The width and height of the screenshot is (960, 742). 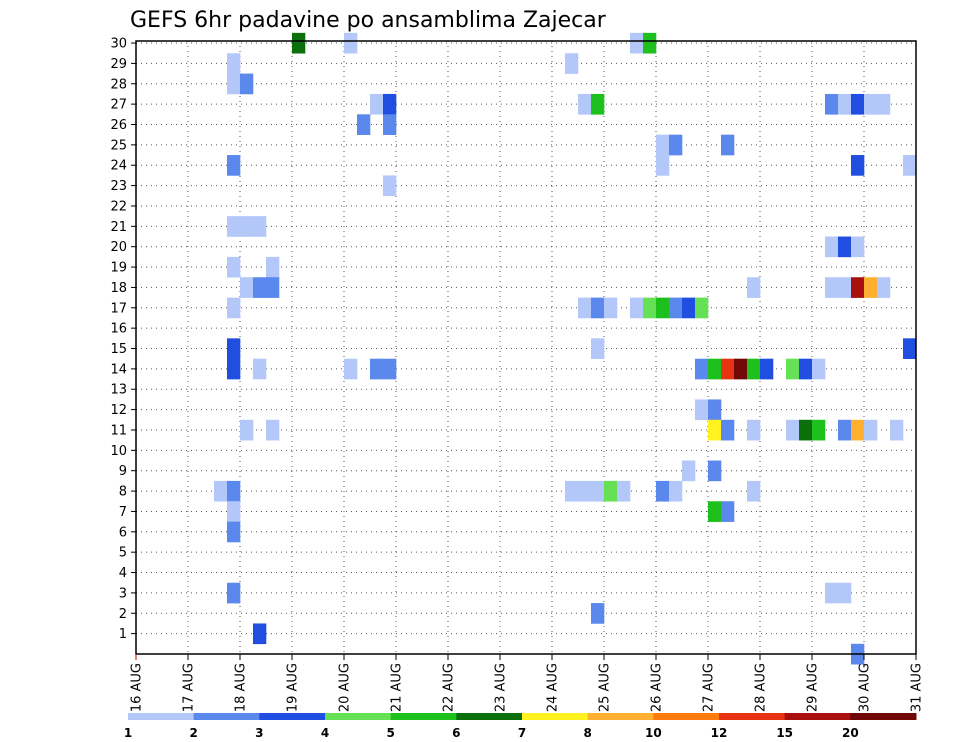 I want to click on x-tick-label: 18 AUG, so click(x=241, y=687).